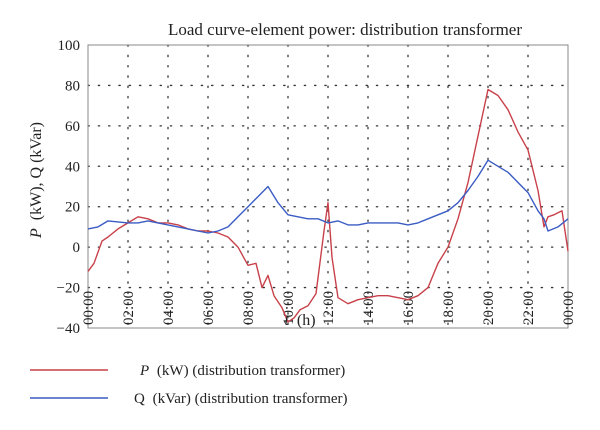  I want to click on x-axis-label-var: t, so click(286, 320).